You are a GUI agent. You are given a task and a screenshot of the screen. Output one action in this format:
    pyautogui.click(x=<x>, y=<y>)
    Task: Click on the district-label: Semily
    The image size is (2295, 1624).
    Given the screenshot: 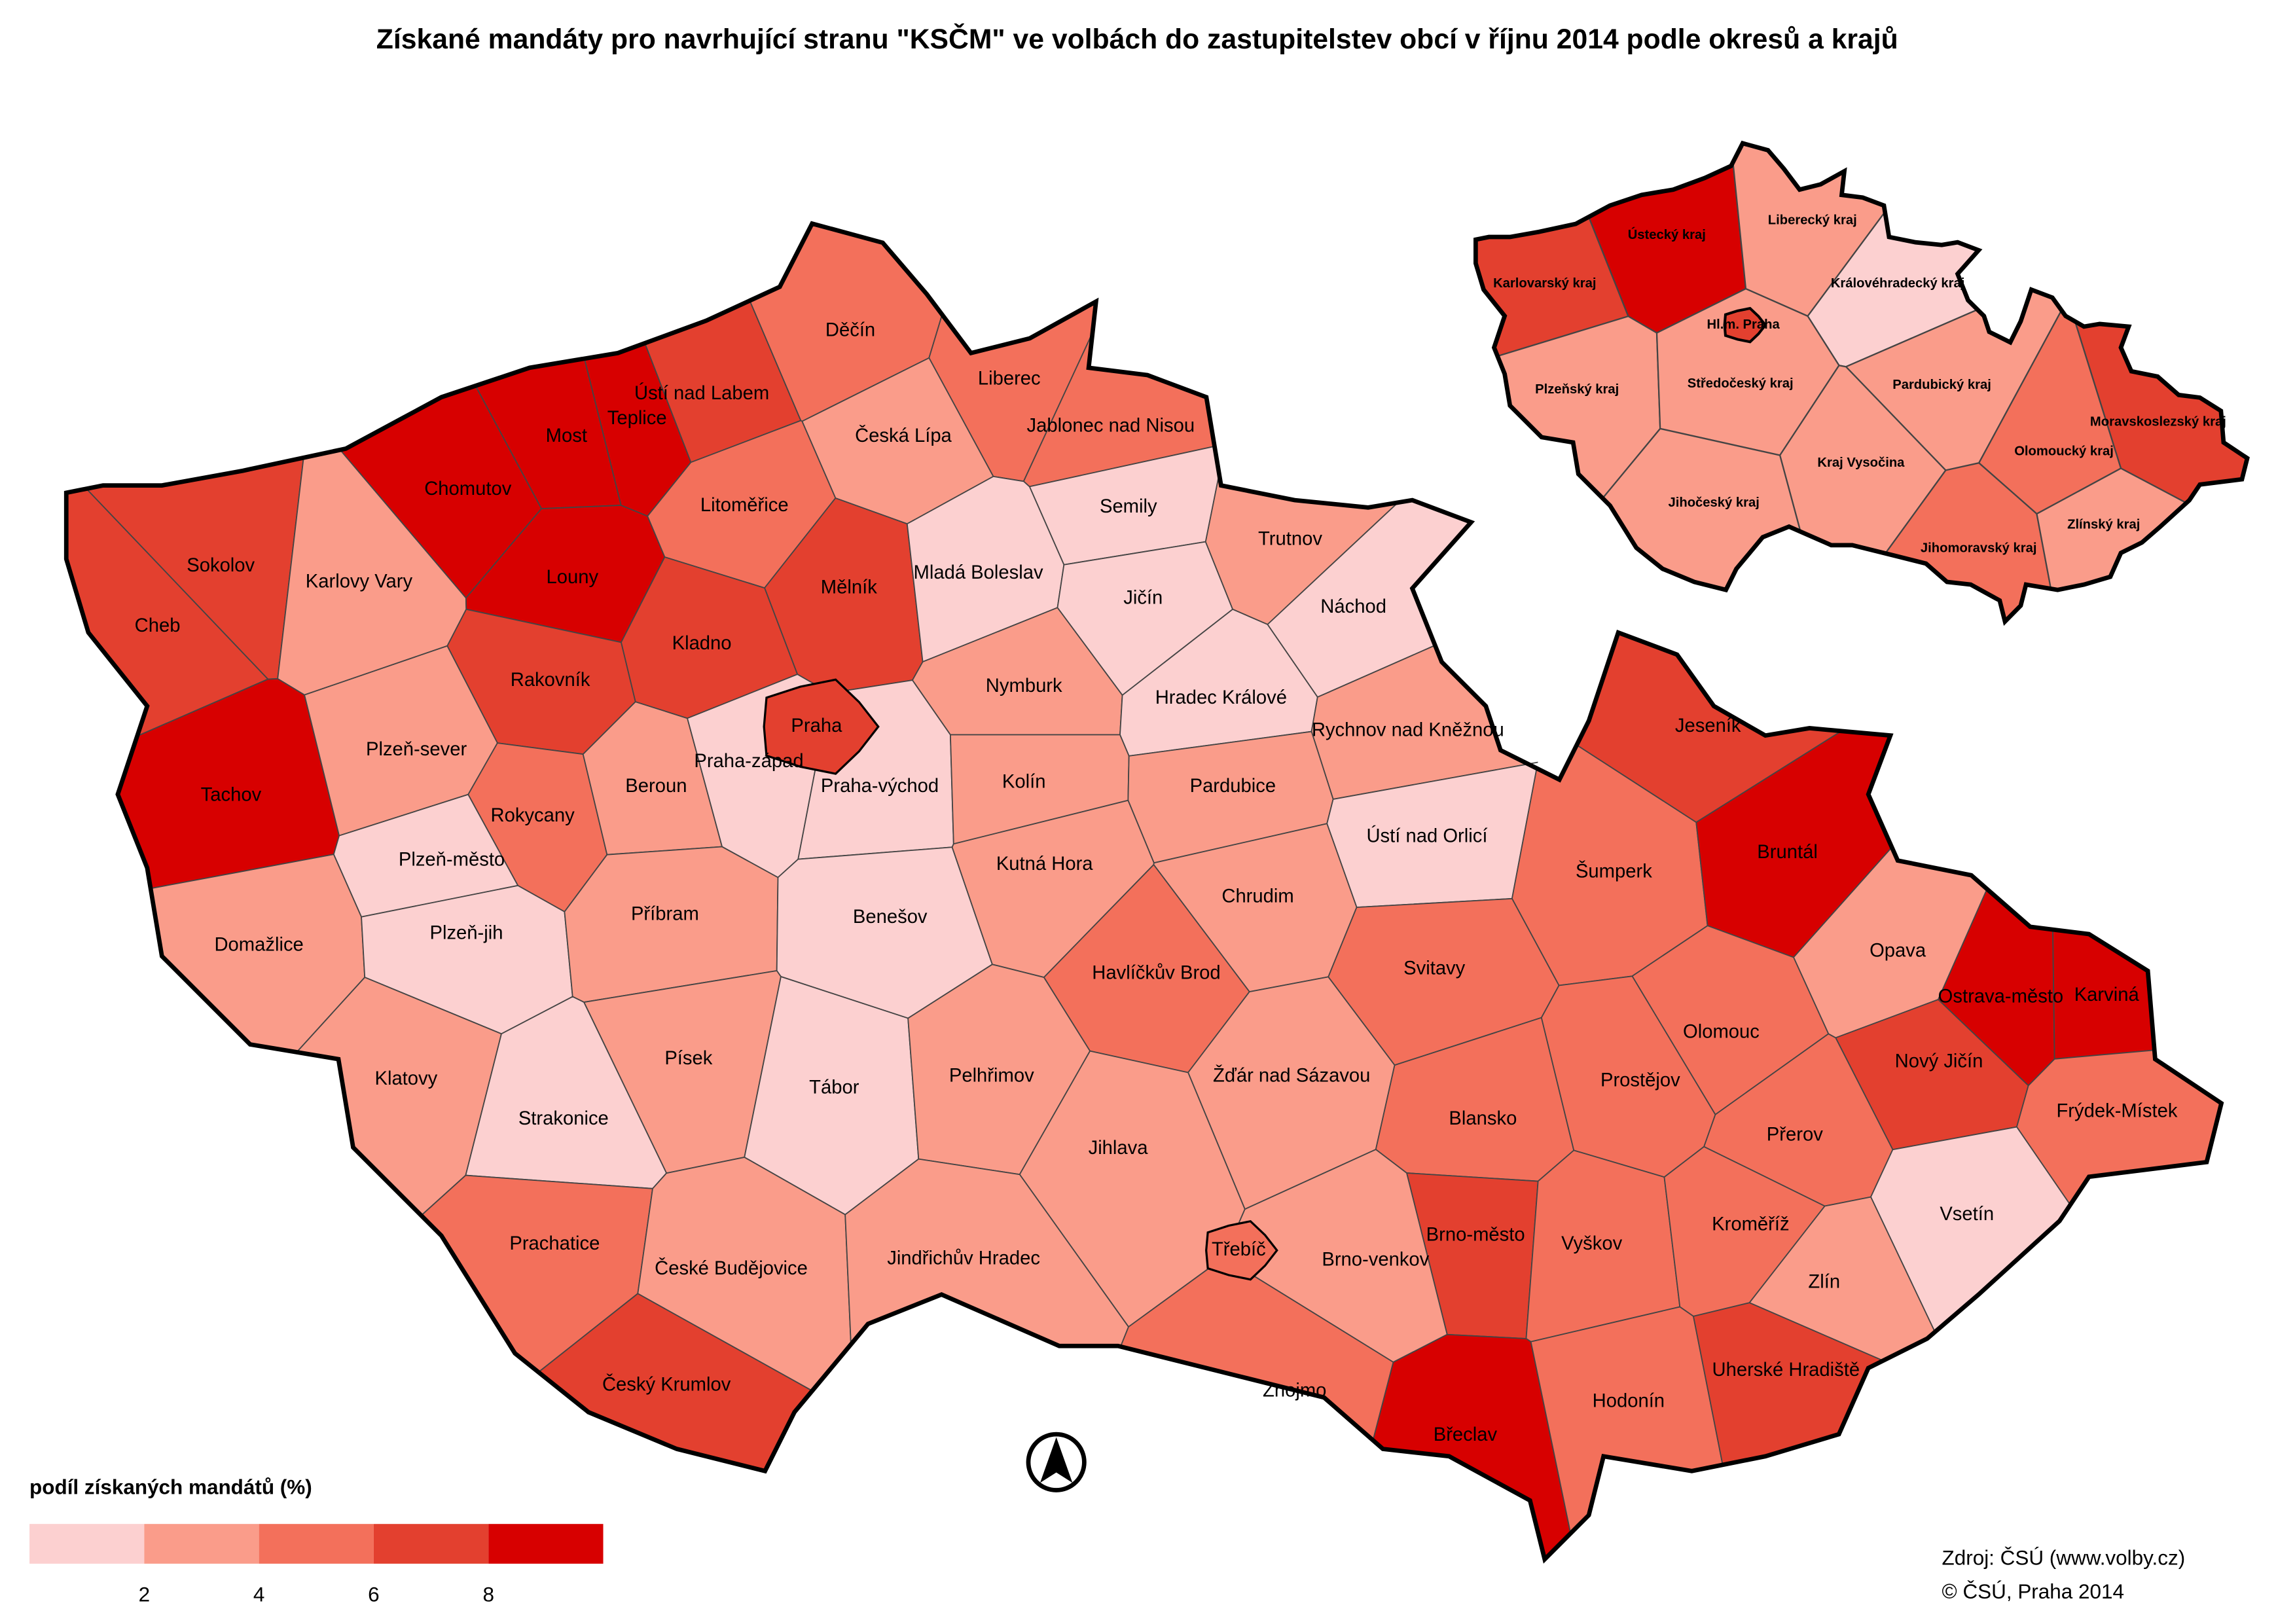 What is the action you would take?
    pyautogui.click(x=1128, y=506)
    